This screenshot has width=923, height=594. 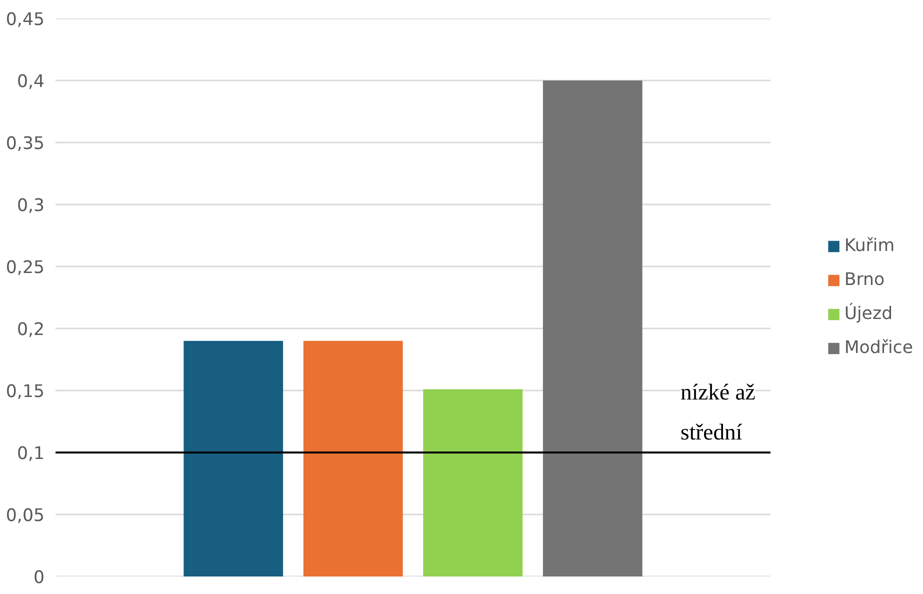 I want to click on legend-label: Újezd, so click(x=868, y=314).